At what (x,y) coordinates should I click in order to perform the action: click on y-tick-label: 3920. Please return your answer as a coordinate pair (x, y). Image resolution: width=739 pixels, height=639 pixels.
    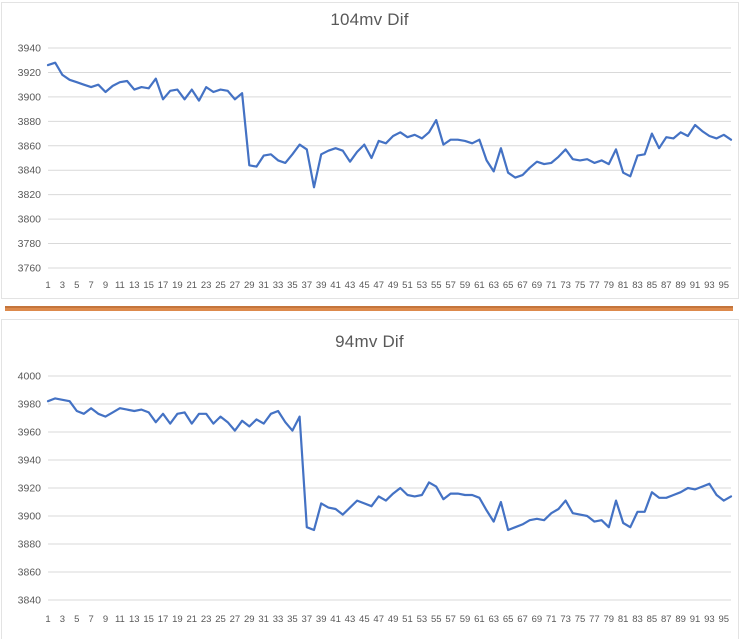
    Looking at the image, I should click on (30, 73).